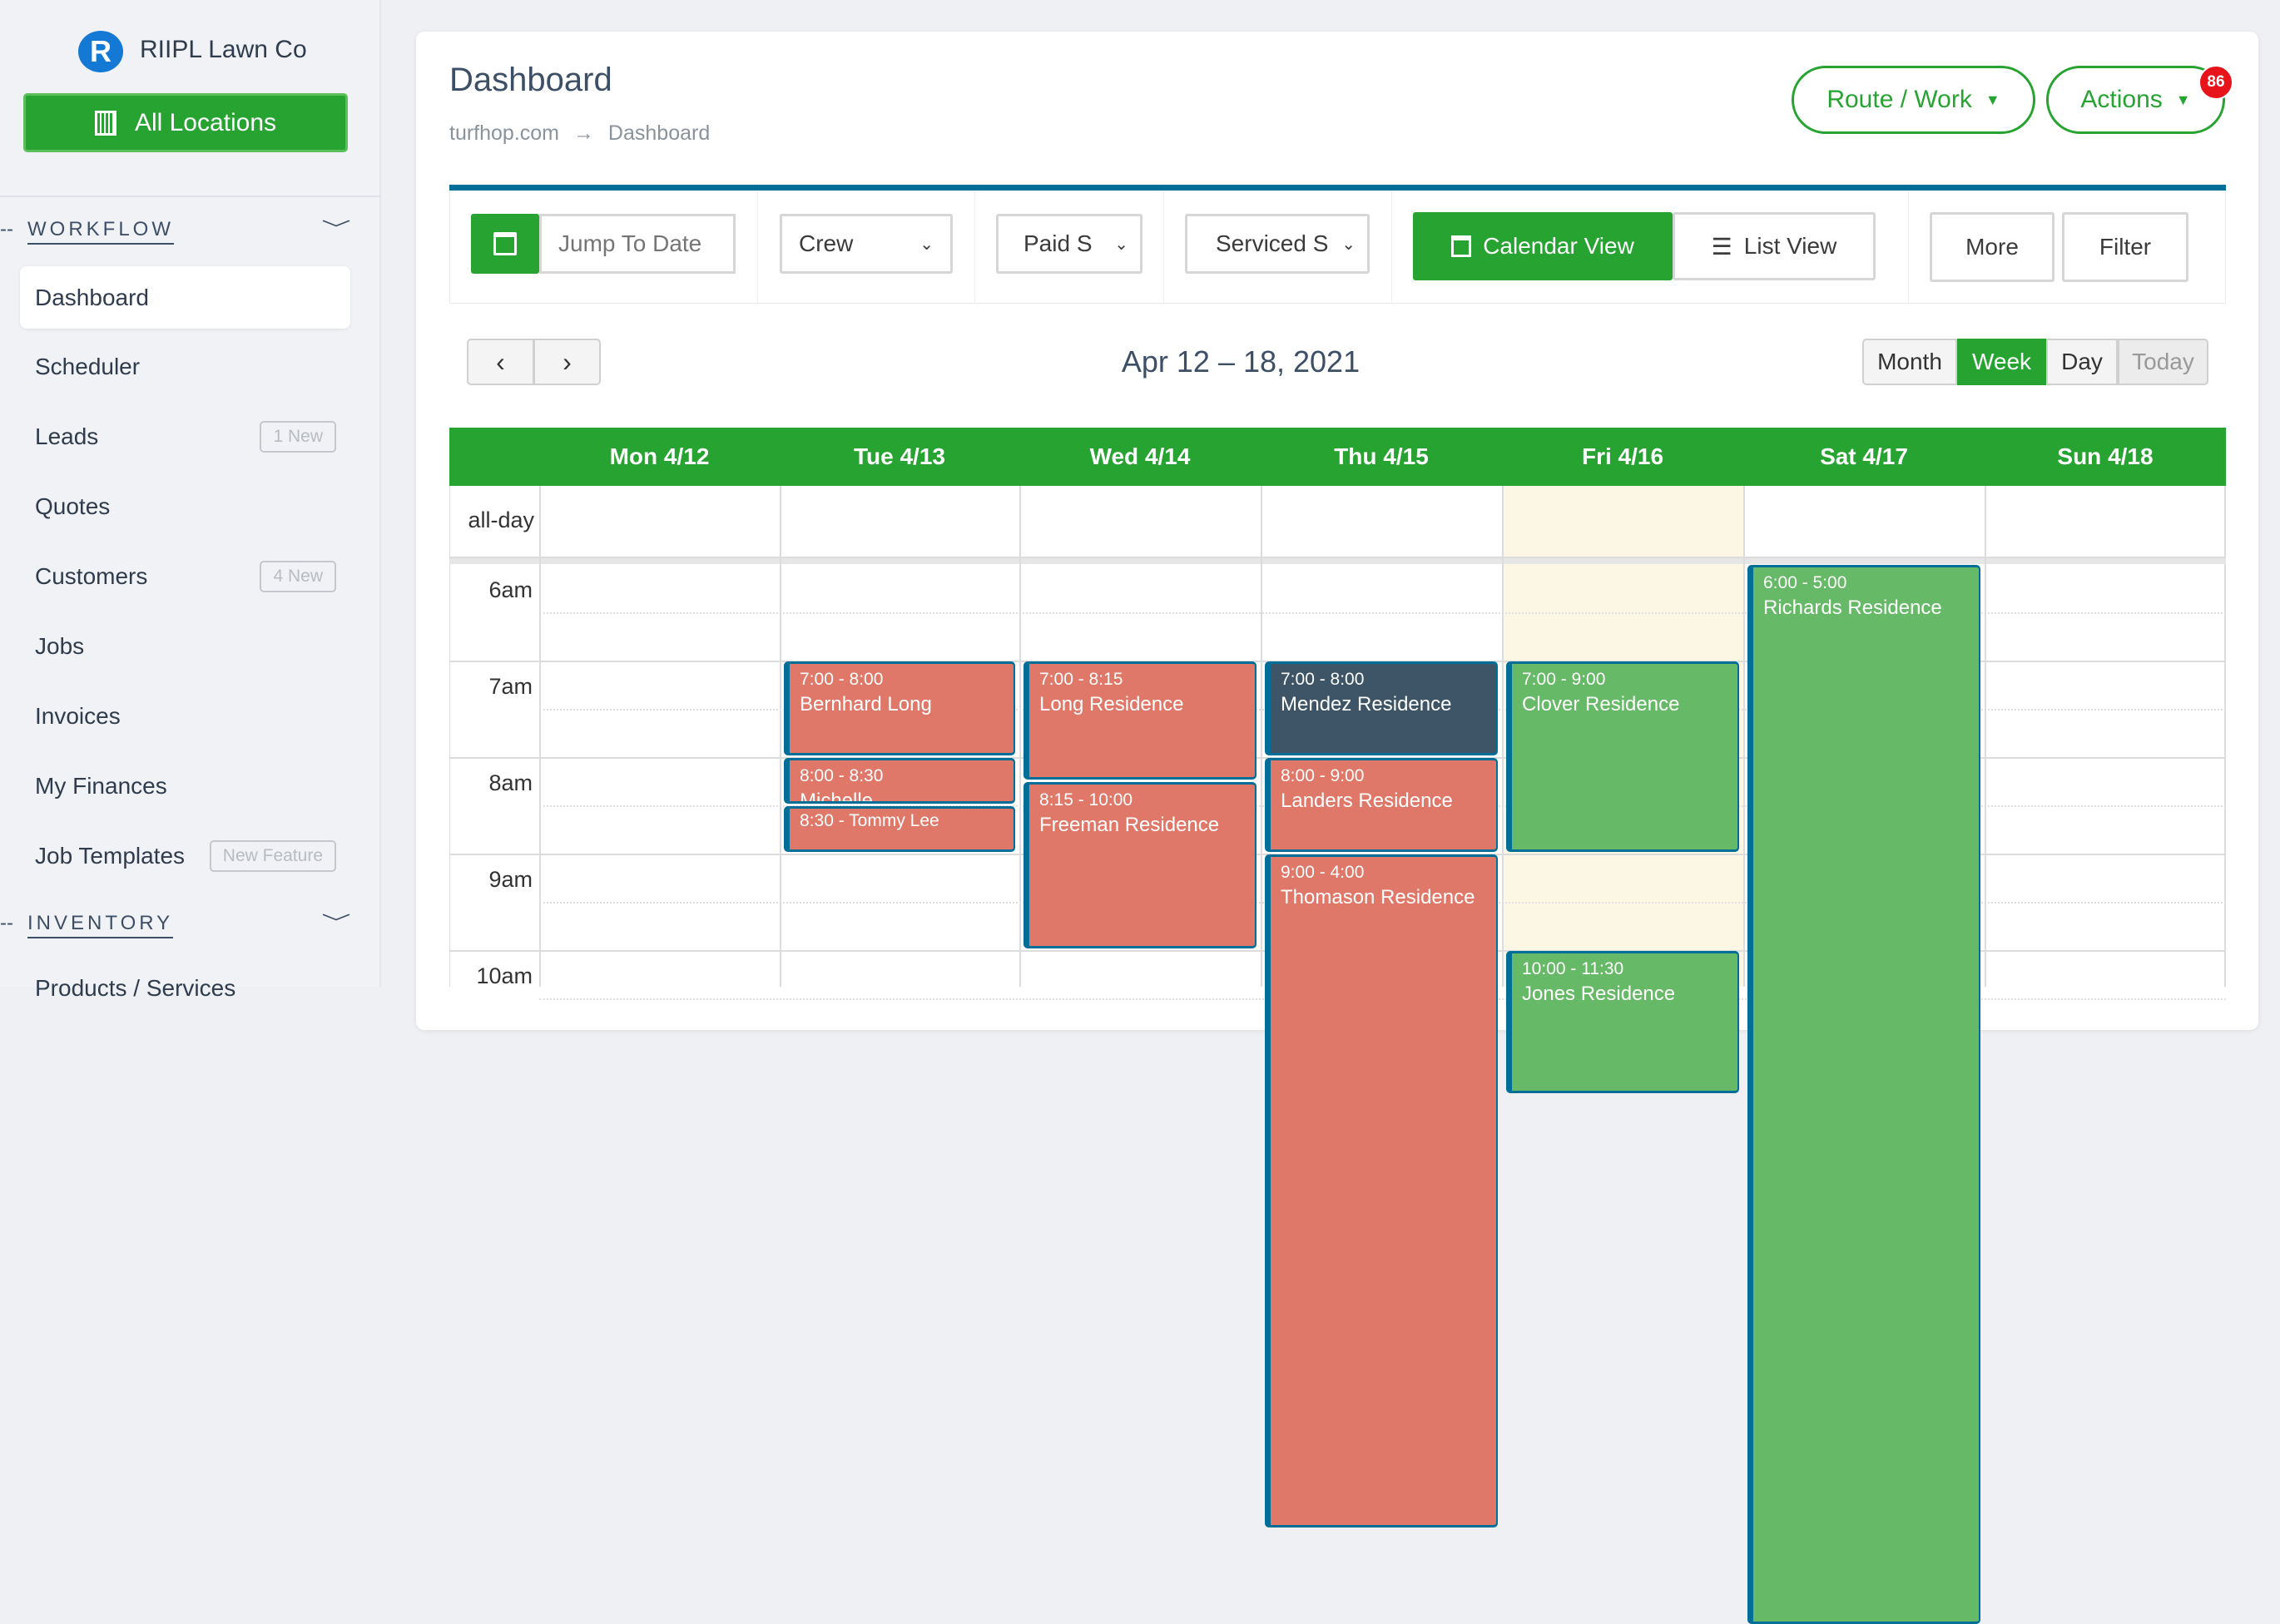  What do you see at coordinates (2082, 362) in the screenshot?
I see `view-day-button: Day` at bounding box center [2082, 362].